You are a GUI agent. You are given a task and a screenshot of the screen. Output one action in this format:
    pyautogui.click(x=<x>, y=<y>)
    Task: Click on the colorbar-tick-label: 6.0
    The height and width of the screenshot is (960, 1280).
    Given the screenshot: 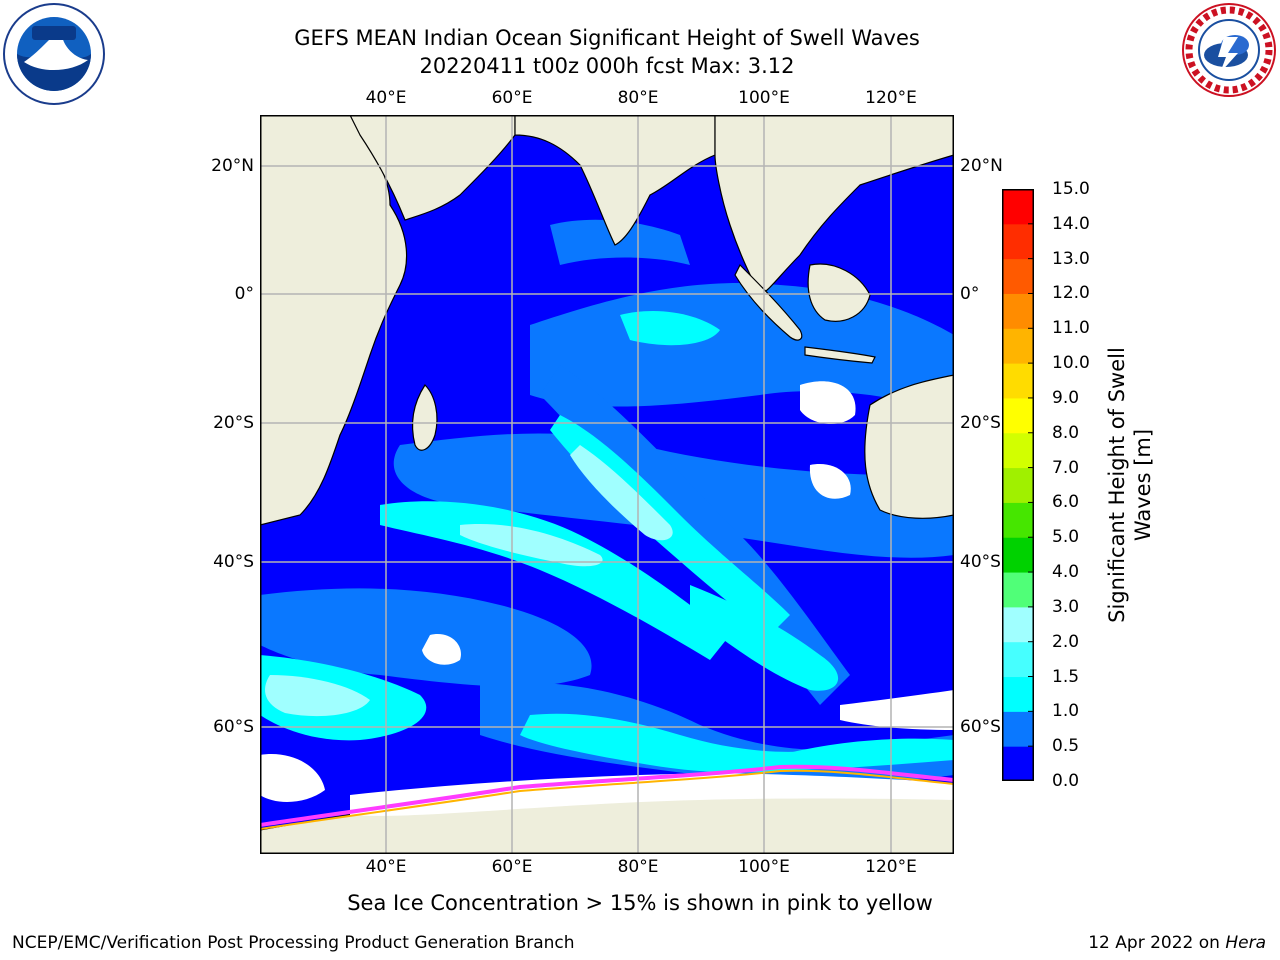 What is the action you would take?
    pyautogui.click(x=1066, y=502)
    